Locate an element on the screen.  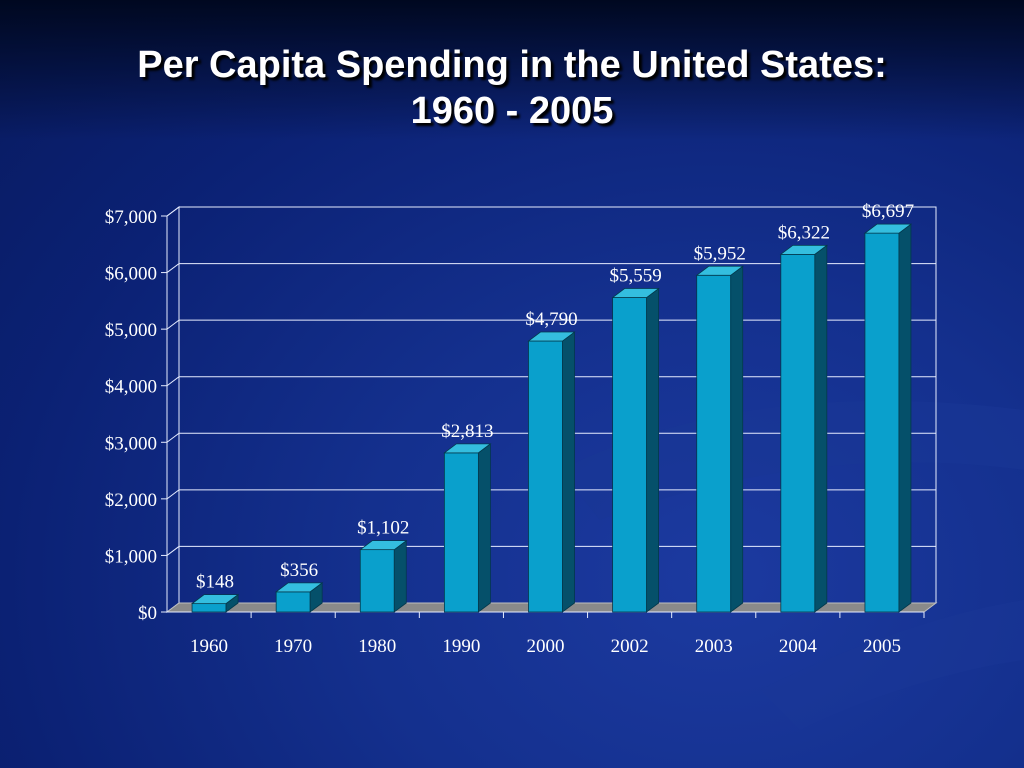
bar-2000 is located at coordinates (551, 472).